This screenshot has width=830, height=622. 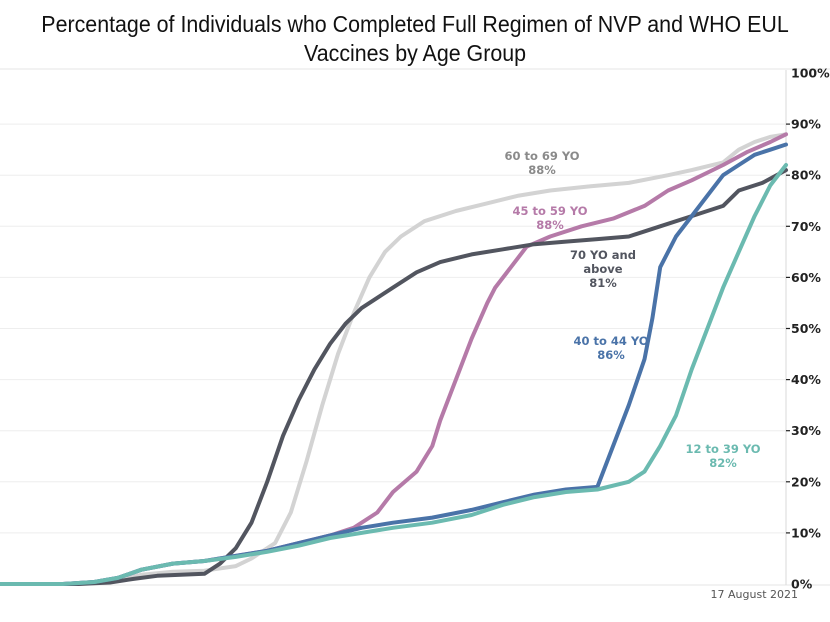 I want to click on annotation-45-to-59-yo: 45 to 59 YO 88%, so click(x=549, y=218).